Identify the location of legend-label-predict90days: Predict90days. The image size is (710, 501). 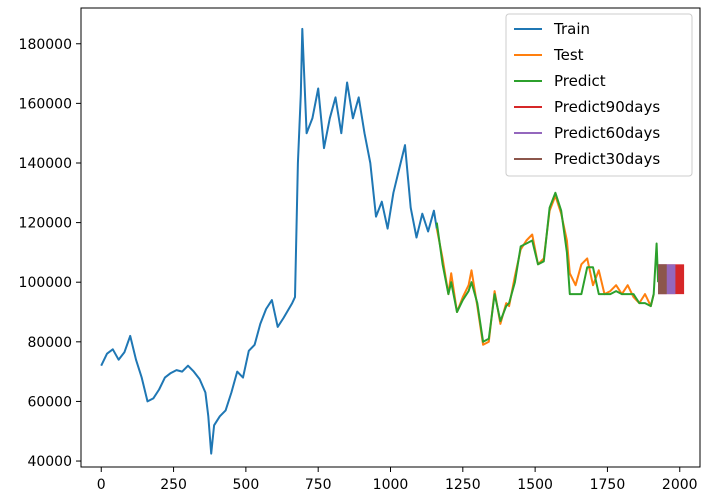
(607, 107).